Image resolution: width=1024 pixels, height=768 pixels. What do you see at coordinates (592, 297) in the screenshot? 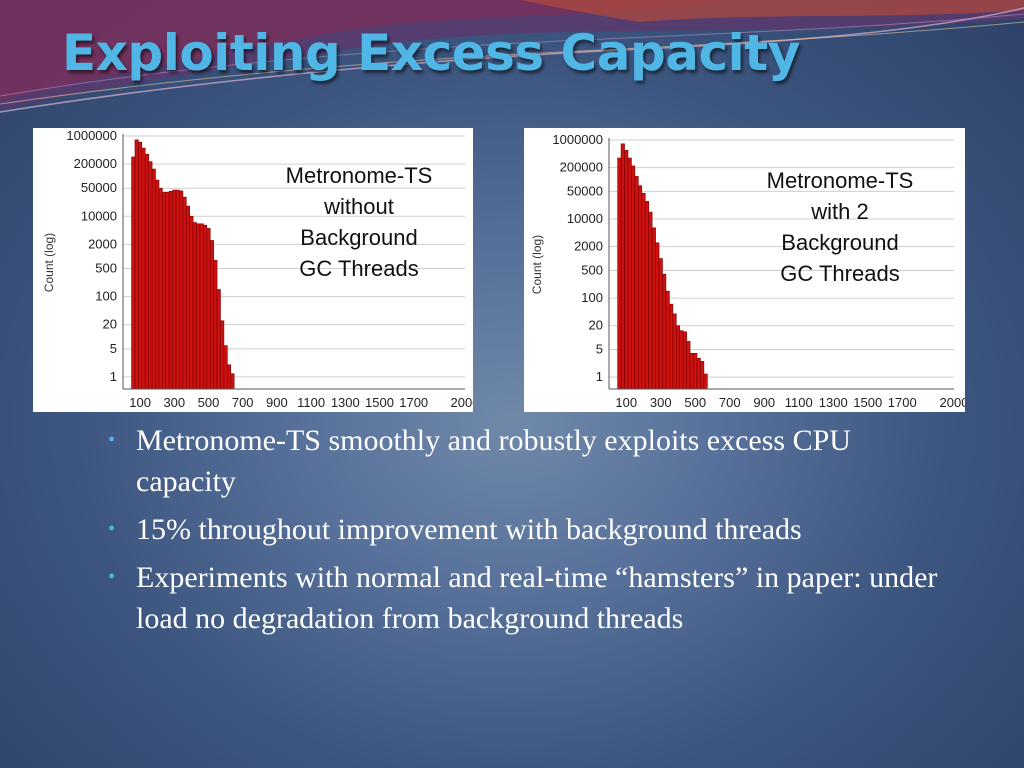
I see `y-tick-label: 100` at bounding box center [592, 297].